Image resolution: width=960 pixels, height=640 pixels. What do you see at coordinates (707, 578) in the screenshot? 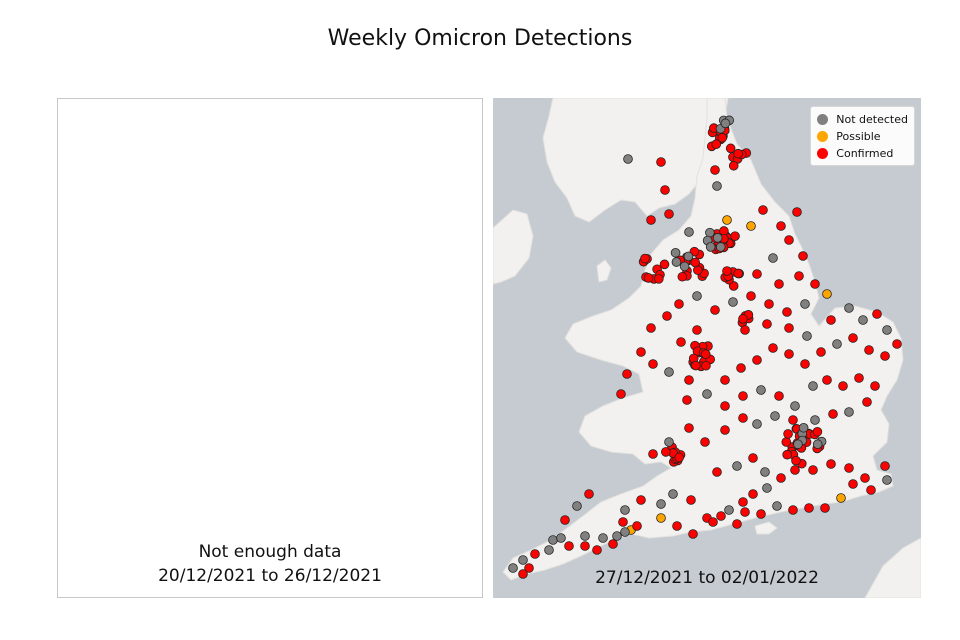
I see `right-panel-date-range: 27/12/2021 to 02/01/2022` at bounding box center [707, 578].